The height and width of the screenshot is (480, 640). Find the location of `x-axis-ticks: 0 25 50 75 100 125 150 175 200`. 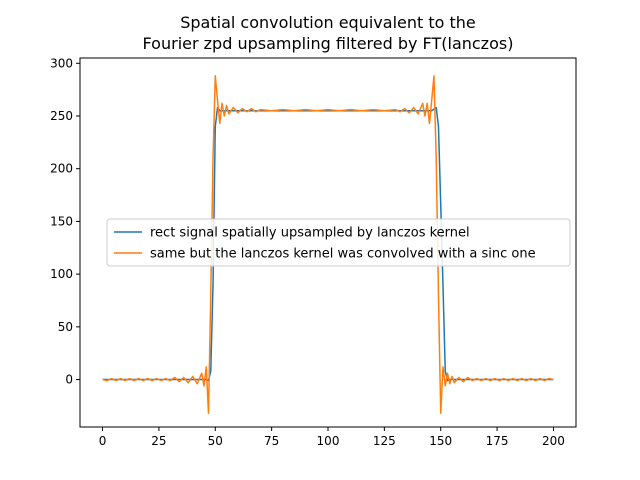

x-axis-ticks: 0 25 50 75 100 125 150 175 200 is located at coordinates (332, 437).